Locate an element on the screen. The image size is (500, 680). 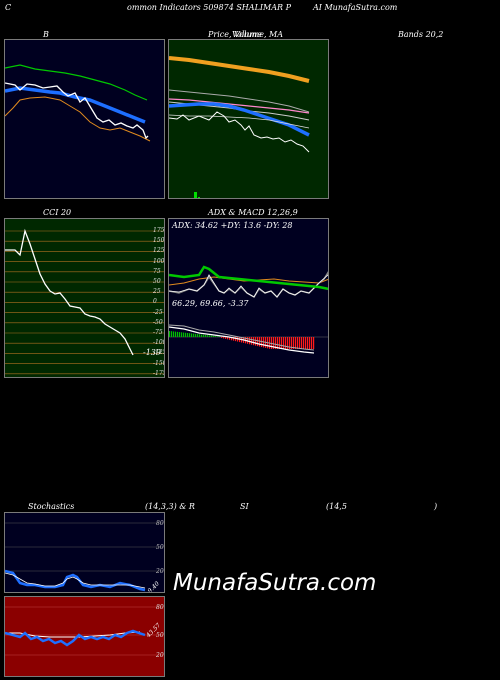
stoch-scale-20: 20 is located at coordinates (160, 571).